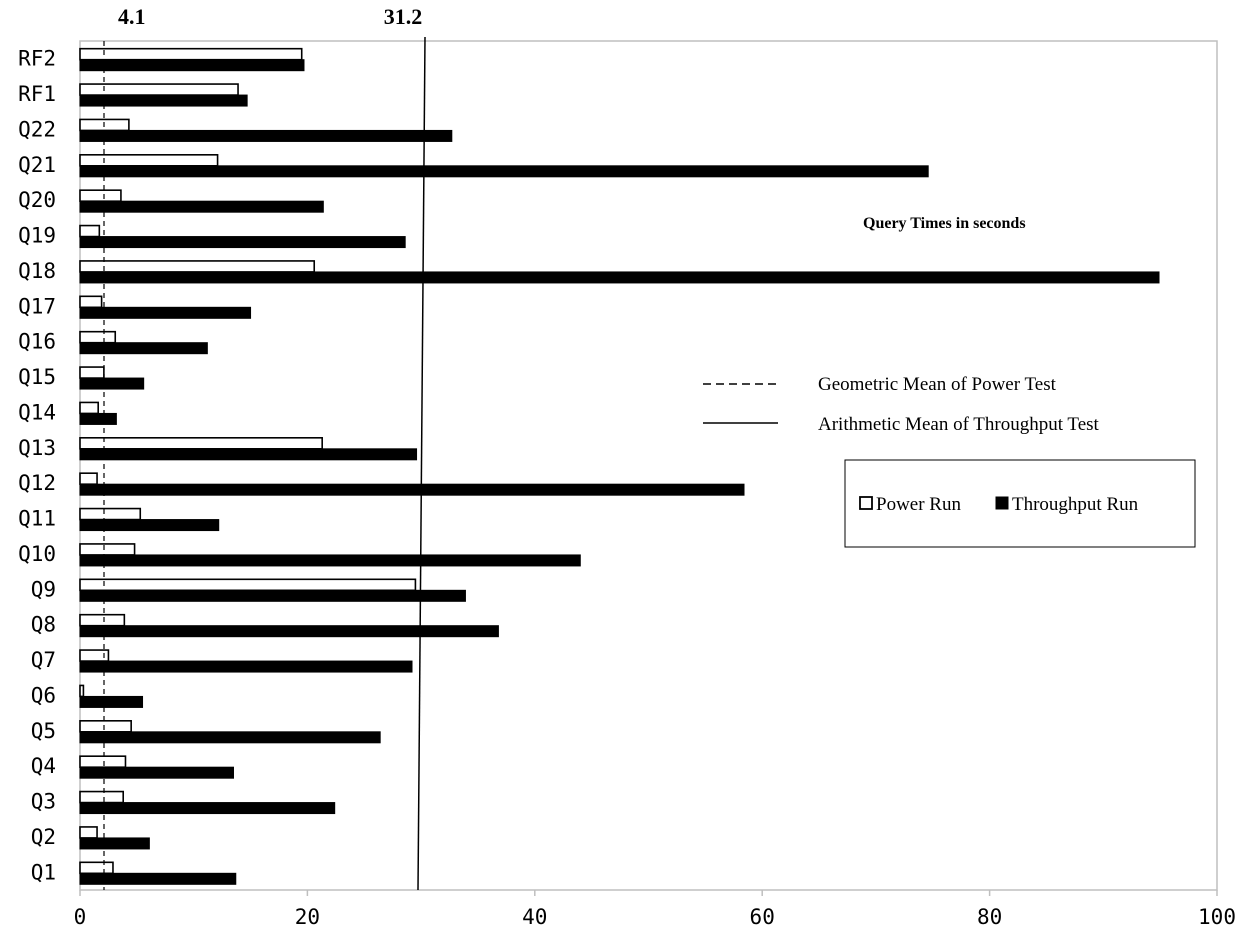  I want to click on y-tick-label-q6: Q6, so click(43, 695).